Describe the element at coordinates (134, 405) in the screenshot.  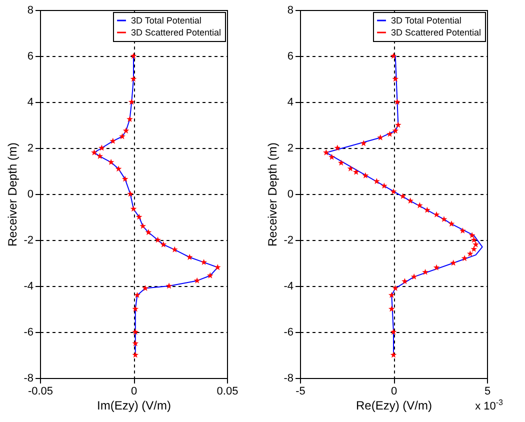
I see `x-axis-title: Im(Ezy) (V/m)` at that location.